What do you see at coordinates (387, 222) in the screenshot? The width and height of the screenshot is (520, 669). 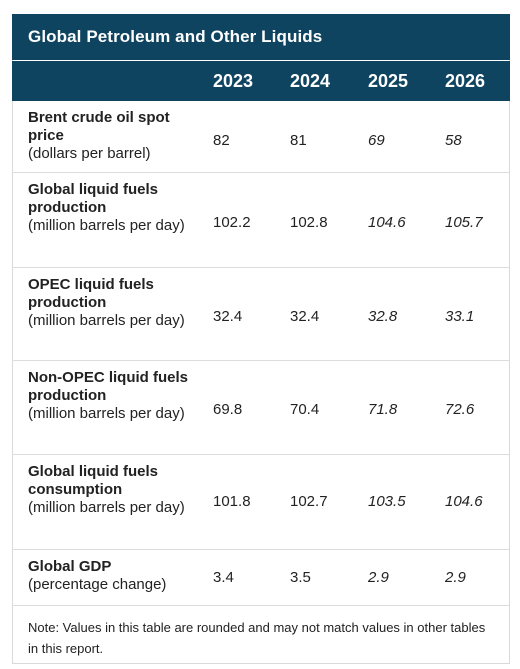 I see `cell-2025-forecast: 104.6` at bounding box center [387, 222].